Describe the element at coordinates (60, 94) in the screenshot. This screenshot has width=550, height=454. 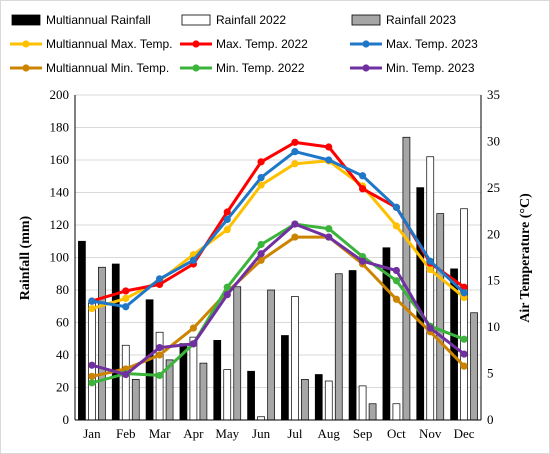
I see `y-left-tick-label: 200` at that location.